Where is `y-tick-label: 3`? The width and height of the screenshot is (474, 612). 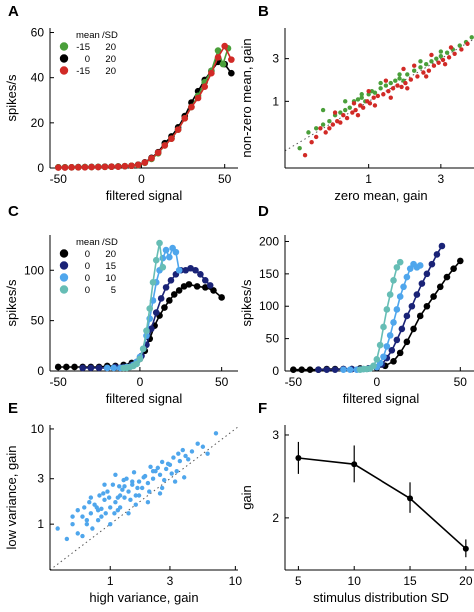
y-tick-label: 3 is located at coordinates (40, 479).